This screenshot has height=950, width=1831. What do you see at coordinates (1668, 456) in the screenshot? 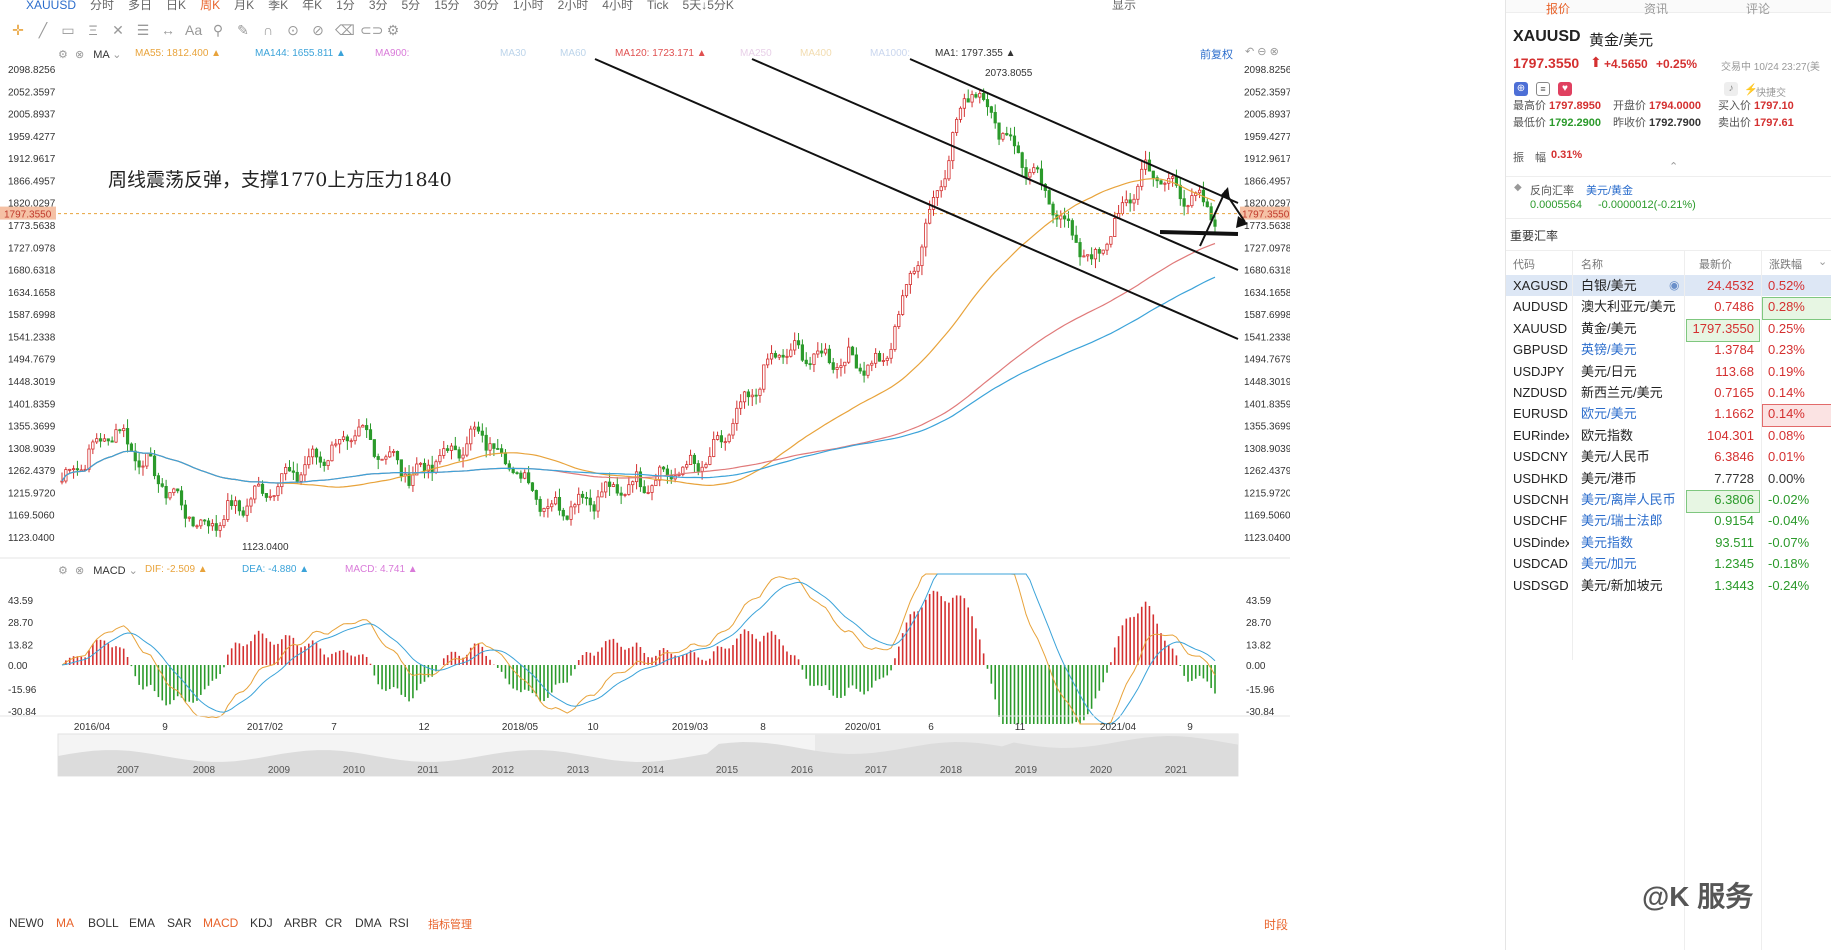
I see `rate-row: USDCNY 美元/人民币 6.3846 0.01%` at bounding box center [1668, 456].